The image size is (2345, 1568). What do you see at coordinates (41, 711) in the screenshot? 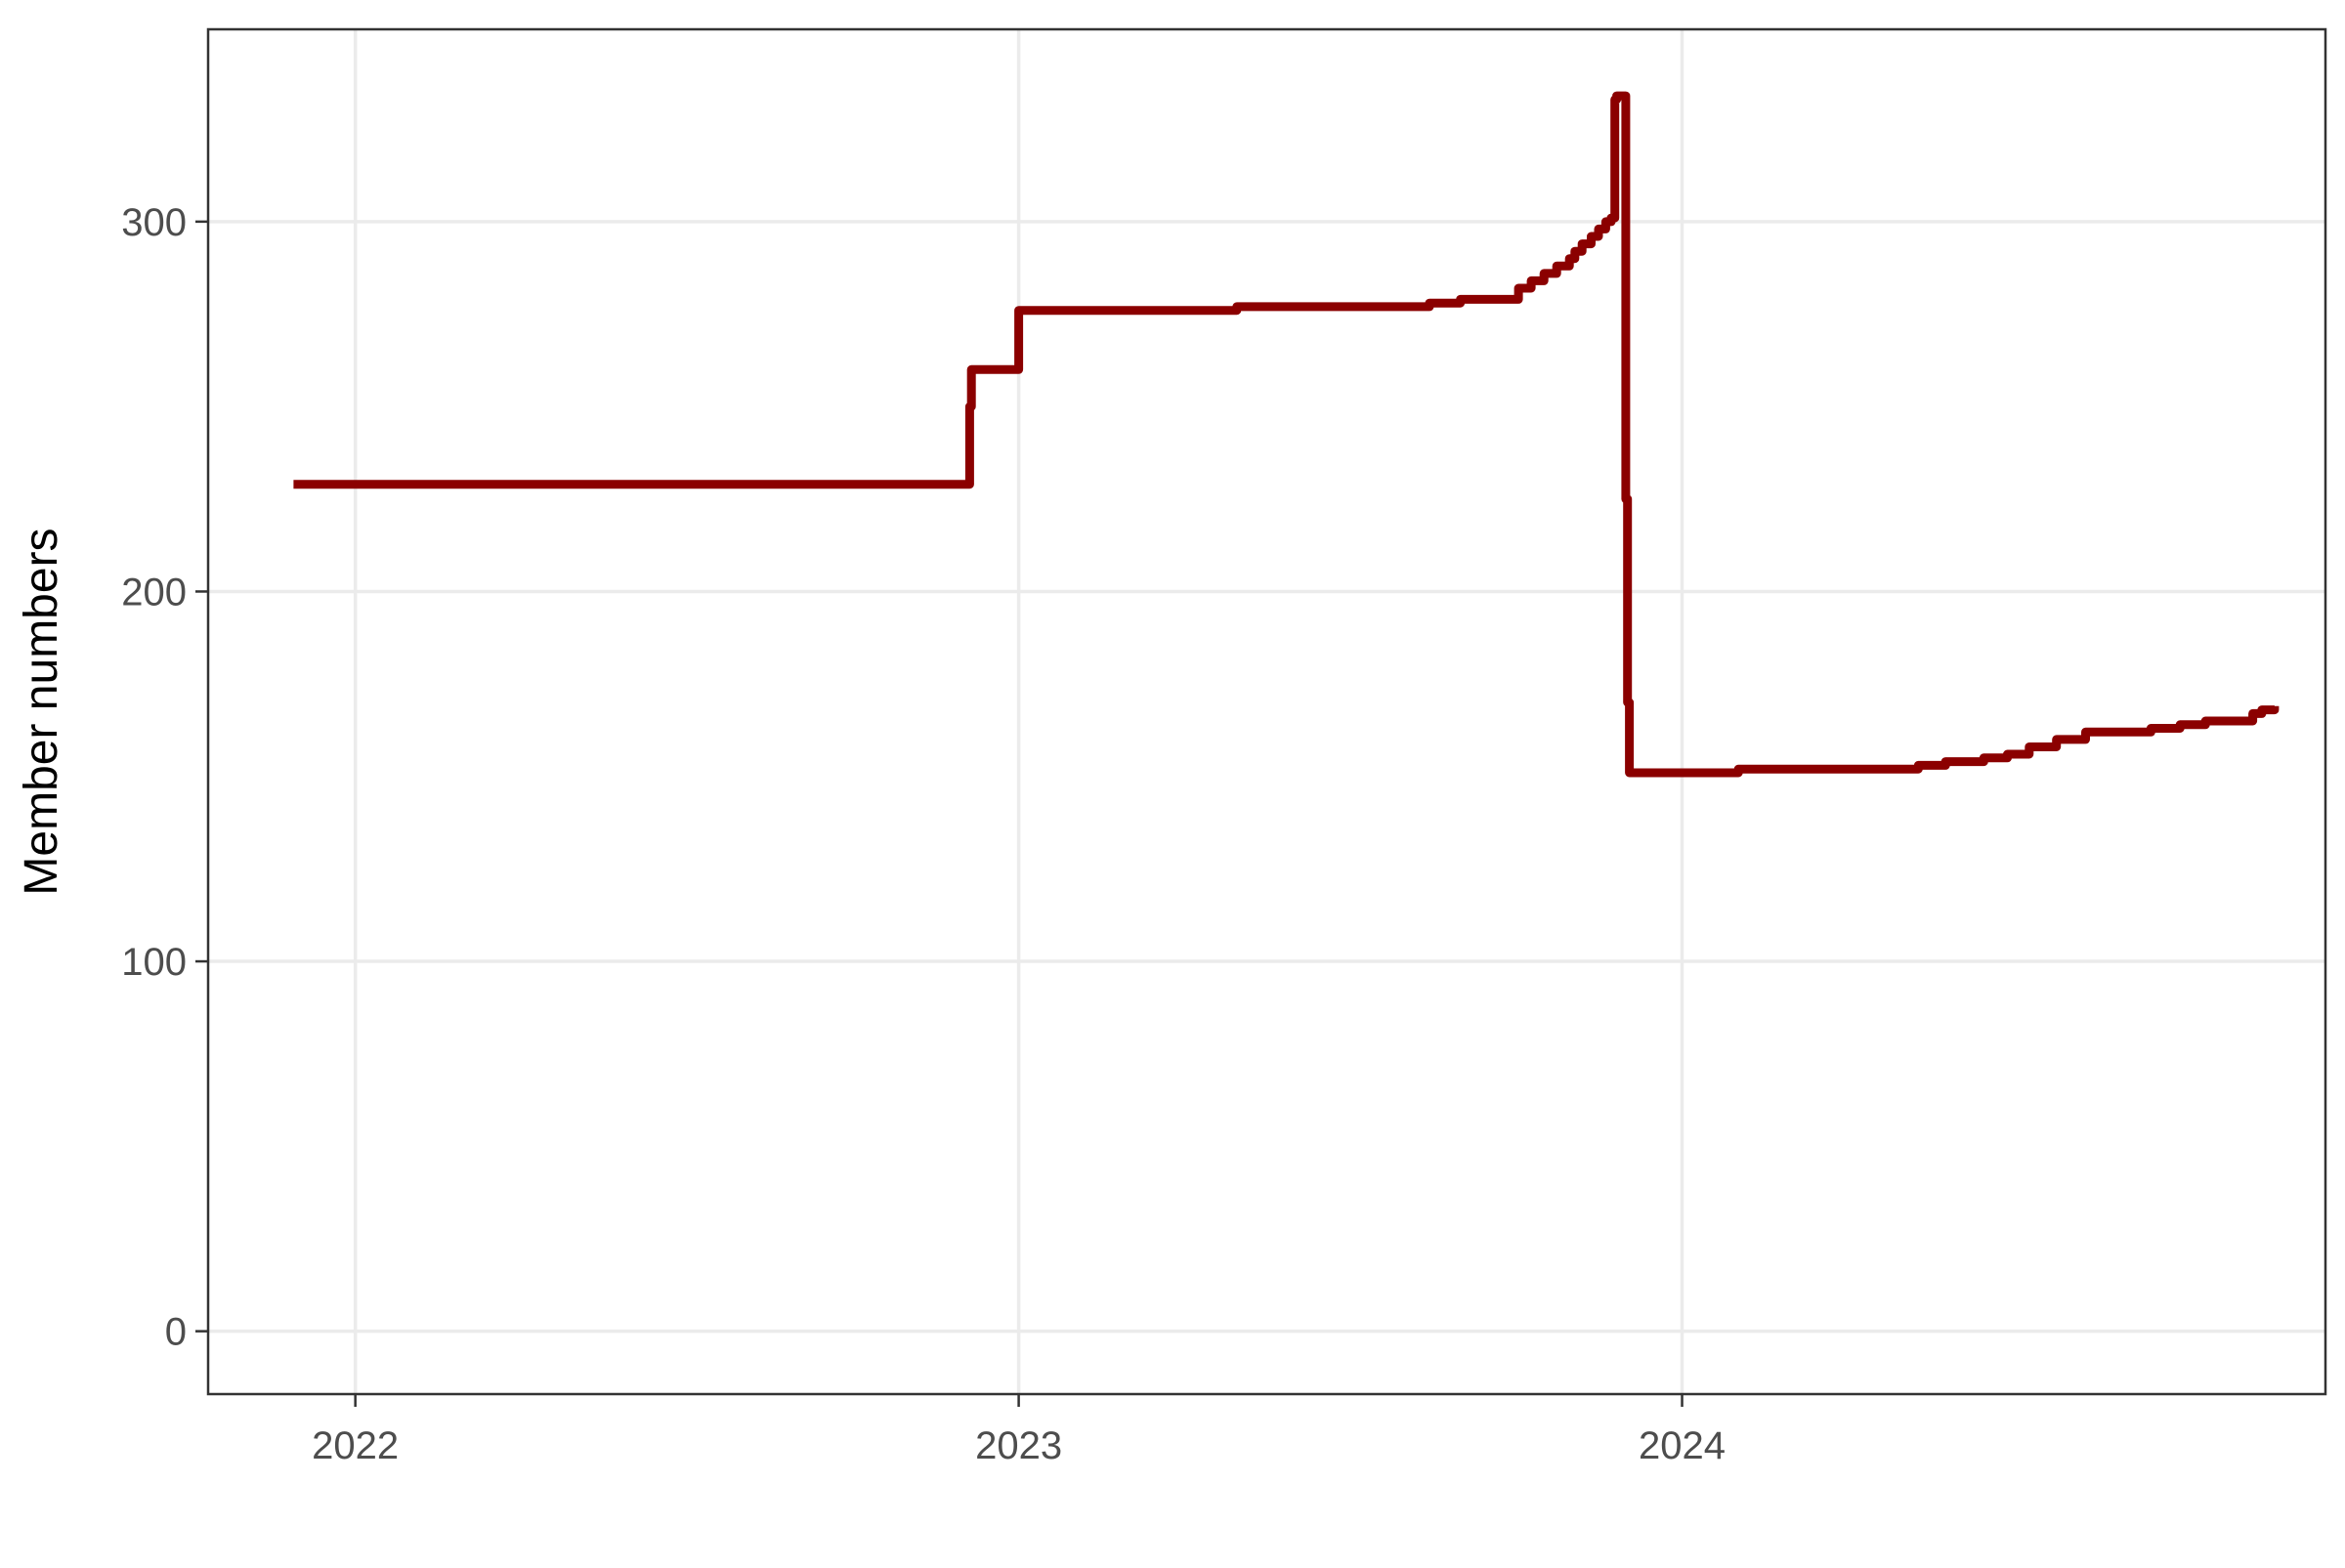
I see `y-axis-title: Member numbers` at bounding box center [41, 711].